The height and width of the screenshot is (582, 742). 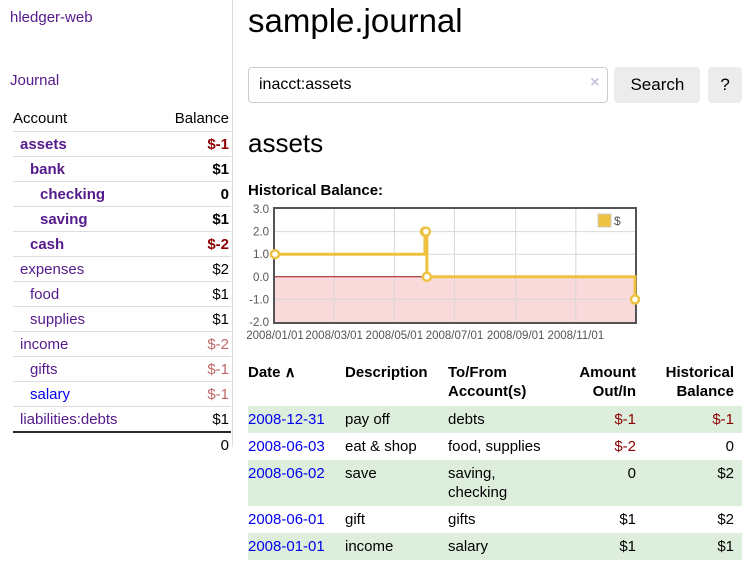 What do you see at coordinates (468, 546) in the screenshot?
I see `transaction-accounts: salary` at bounding box center [468, 546].